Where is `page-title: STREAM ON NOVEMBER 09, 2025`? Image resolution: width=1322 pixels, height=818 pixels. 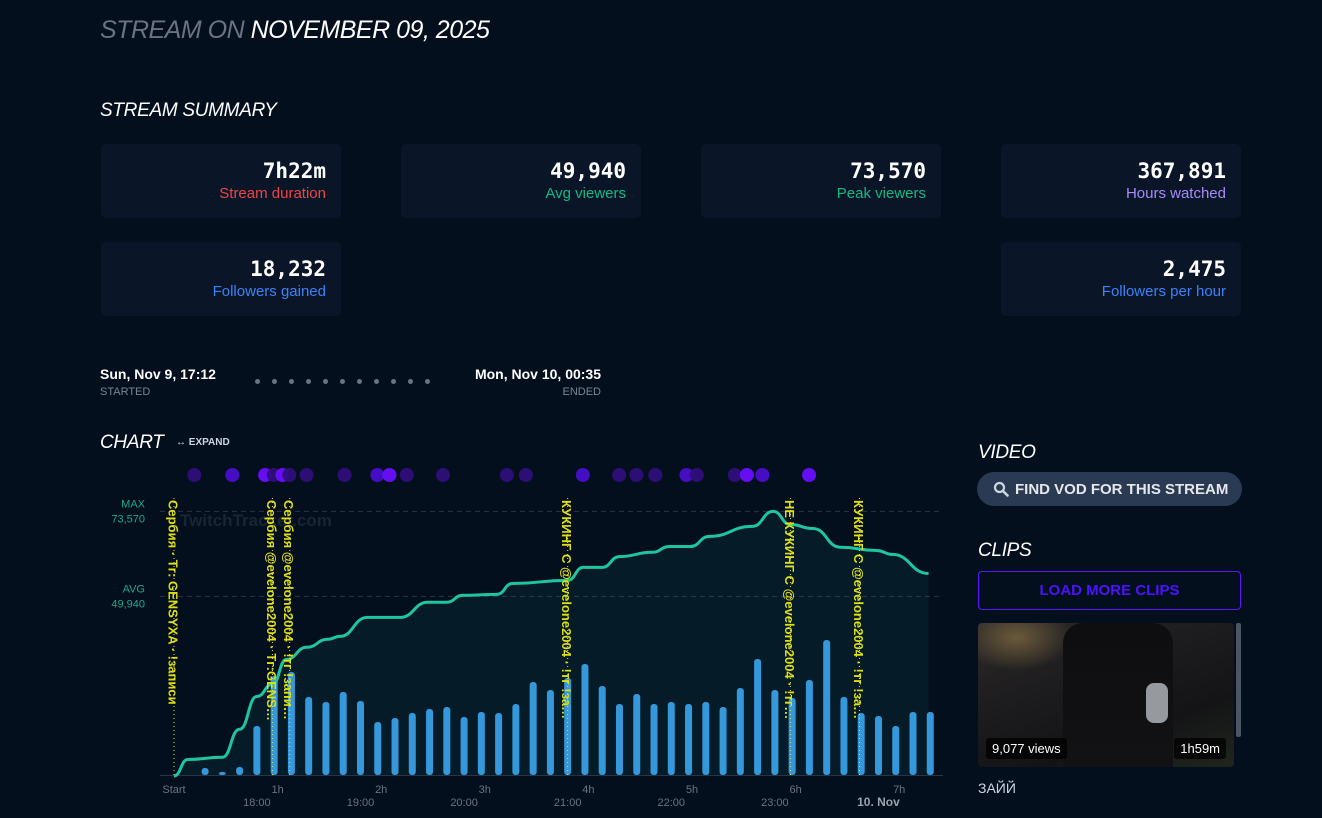 page-title: STREAM ON NOVEMBER 09, 2025 is located at coordinates (295, 30).